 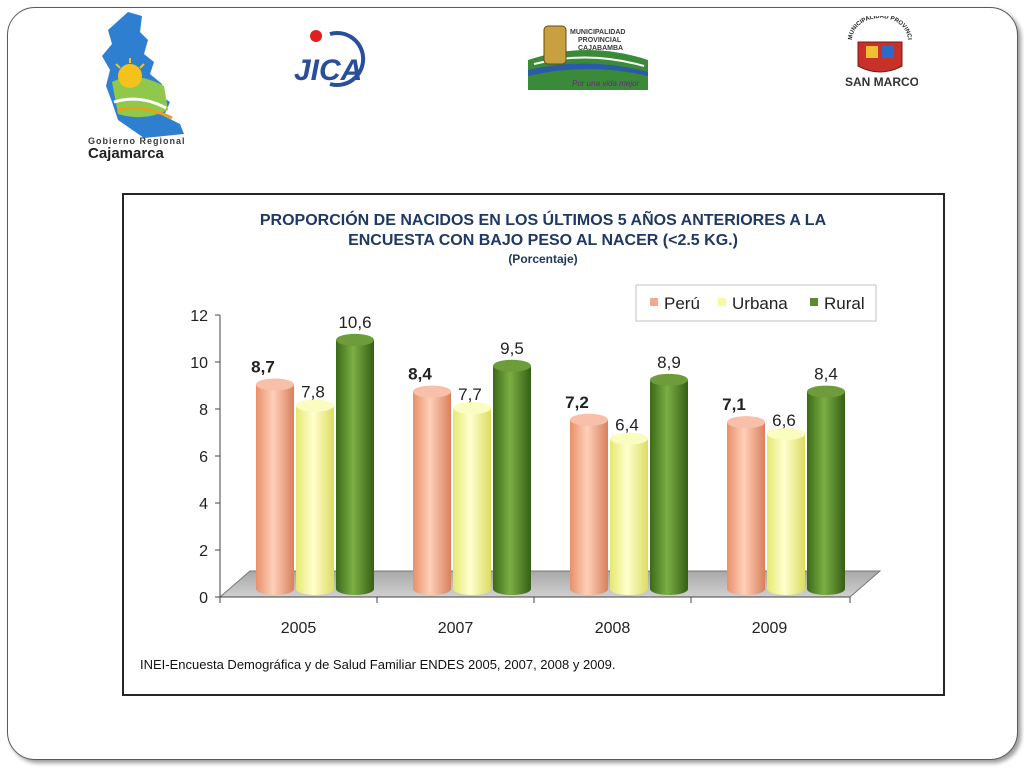 What do you see at coordinates (786, 514) in the screenshot?
I see `bar-urbana-2009` at bounding box center [786, 514].